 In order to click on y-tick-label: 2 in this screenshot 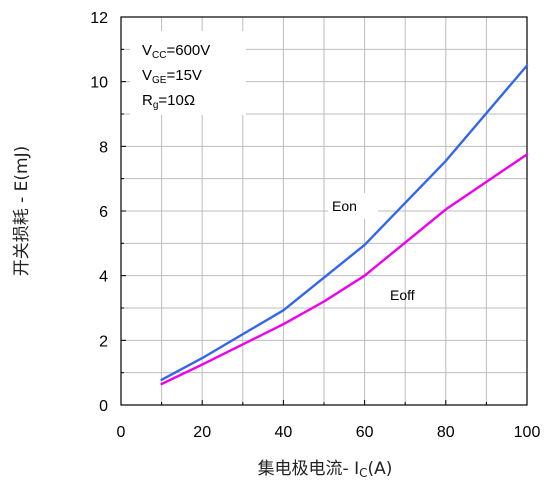, I will do `click(103, 341)`.